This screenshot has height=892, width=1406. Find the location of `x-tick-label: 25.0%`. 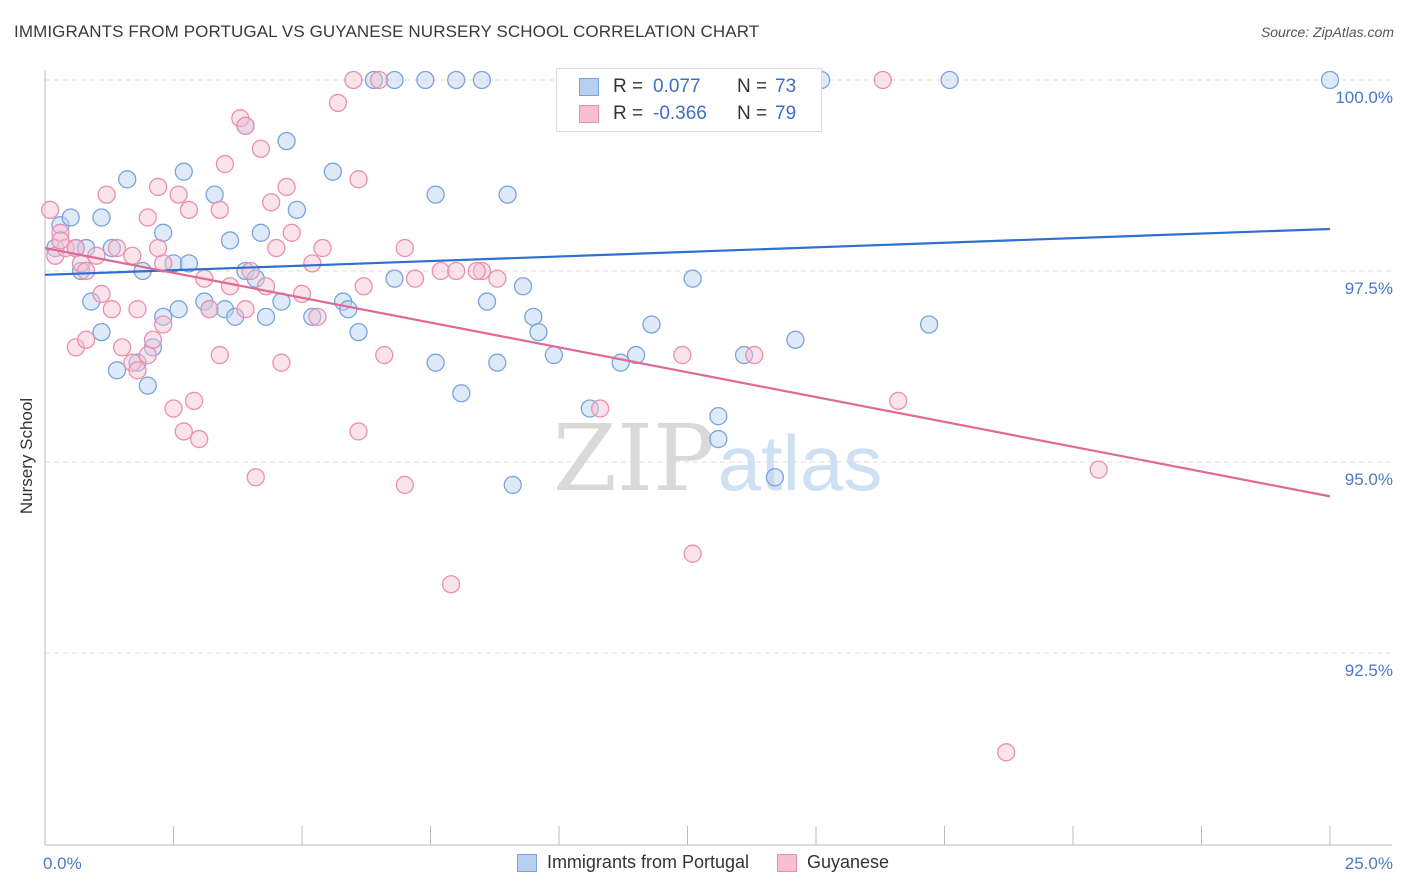

x-tick-label: 25.0% is located at coordinates (1369, 863).